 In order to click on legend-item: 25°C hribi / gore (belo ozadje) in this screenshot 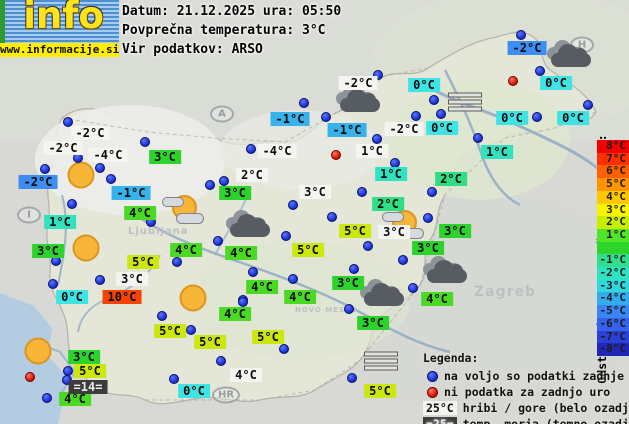, I will do `click(526, 408)`.